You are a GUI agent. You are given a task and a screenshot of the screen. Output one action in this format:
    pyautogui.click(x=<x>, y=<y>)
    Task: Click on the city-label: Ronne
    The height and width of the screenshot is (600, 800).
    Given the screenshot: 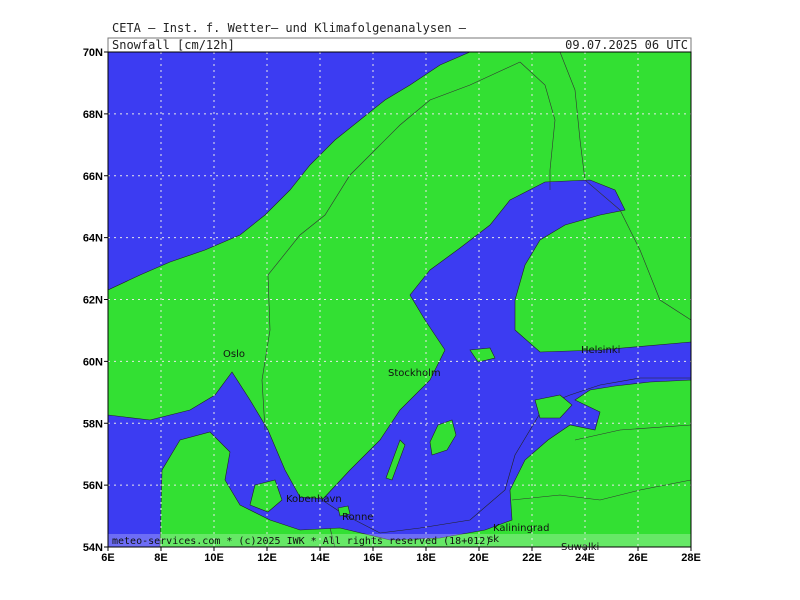 What is the action you would take?
    pyautogui.click(x=357, y=517)
    